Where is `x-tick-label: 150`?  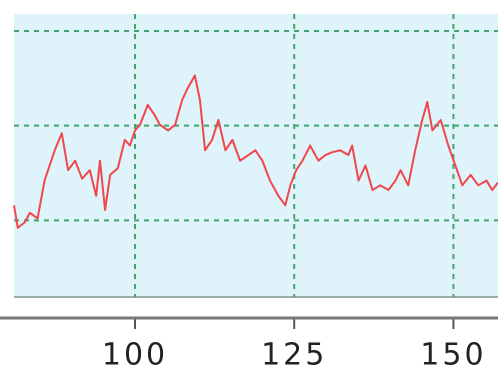 x-tick-label: 150 is located at coordinates (453, 355).